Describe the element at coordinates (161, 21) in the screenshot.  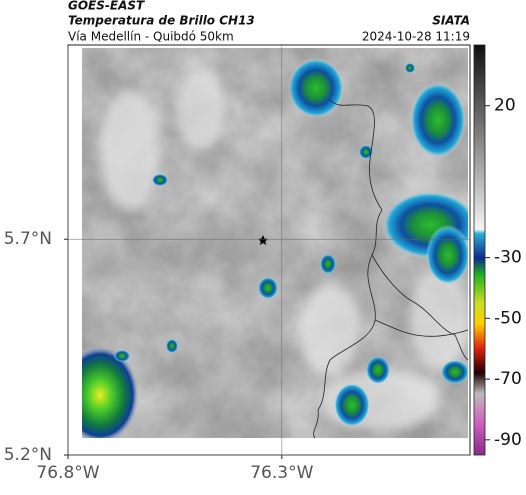
I see `subtitle: Temperatura de Brillo CH13` at that location.